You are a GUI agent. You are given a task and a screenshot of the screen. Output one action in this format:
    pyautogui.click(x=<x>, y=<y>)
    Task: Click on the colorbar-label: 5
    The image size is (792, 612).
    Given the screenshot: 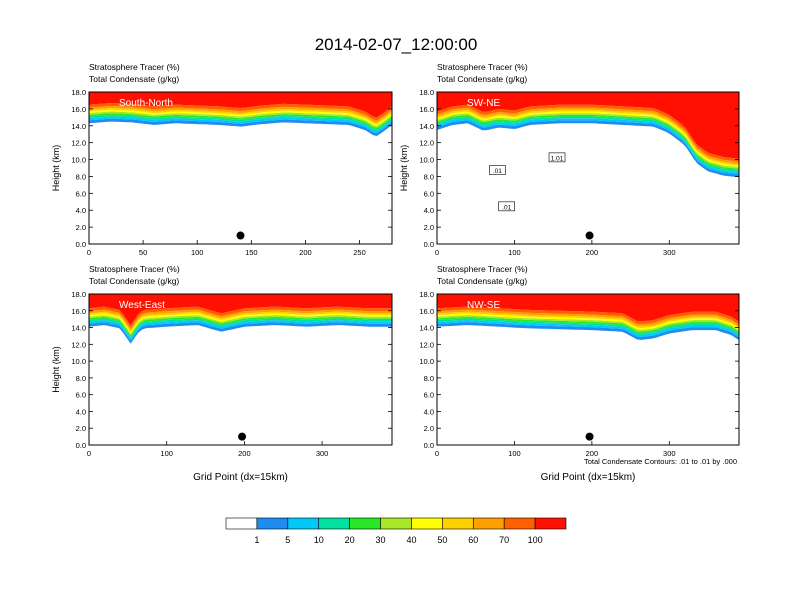 What is the action you would take?
    pyautogui.click(x=287, y=540)
    